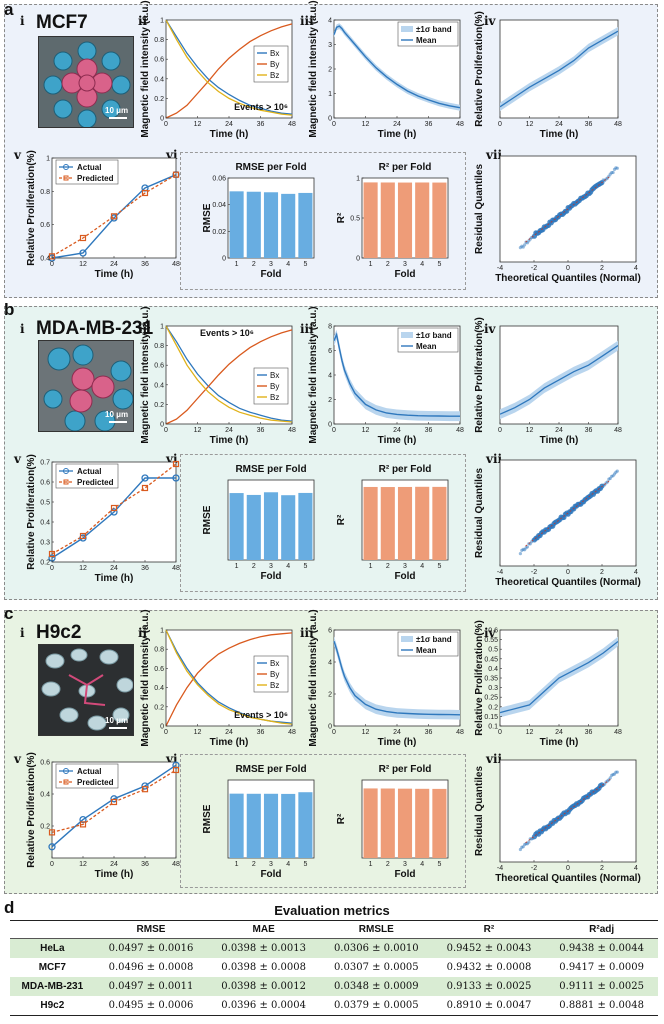  Describe the element at coordinates (59, 632) in the screenshot. I see `cell-line-title-c: H9c2` at that location.